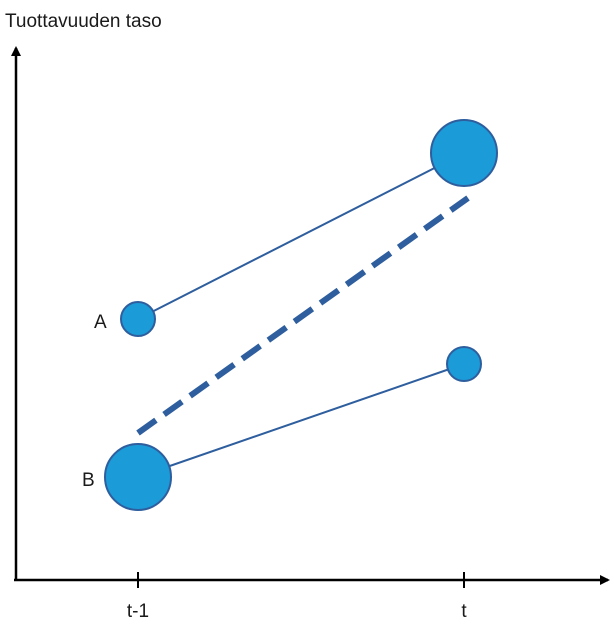 Image resolution: width=614 pixels, height=622 pixels. Describe the element at coordinates (301, 420) in the screenshot. I see `series-b-connector` at that location.